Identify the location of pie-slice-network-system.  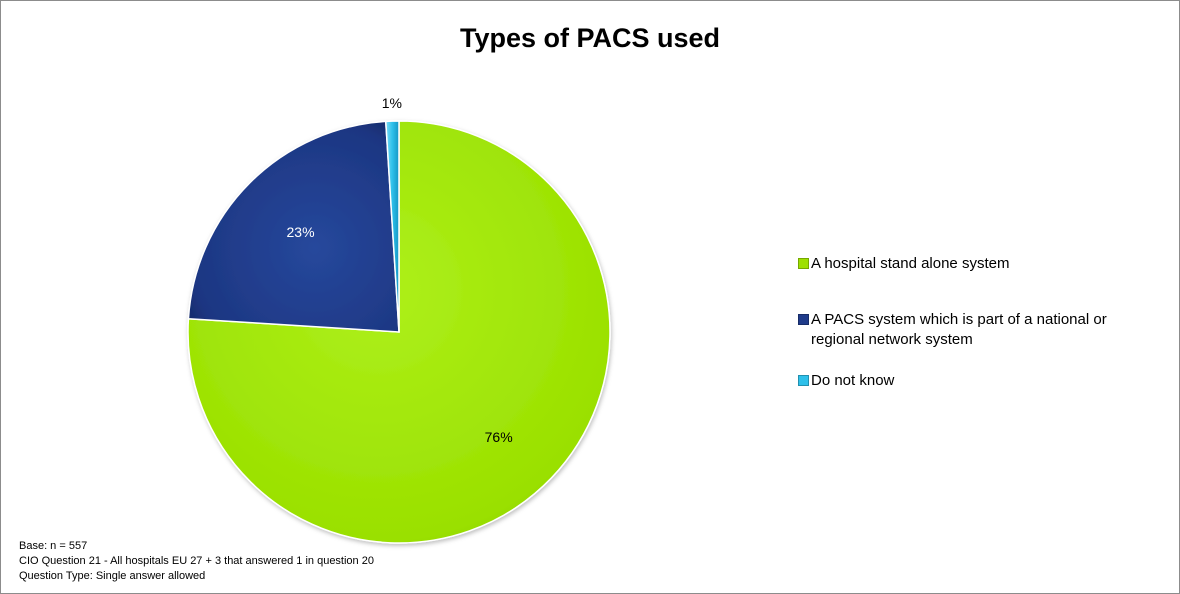
(293, 226).